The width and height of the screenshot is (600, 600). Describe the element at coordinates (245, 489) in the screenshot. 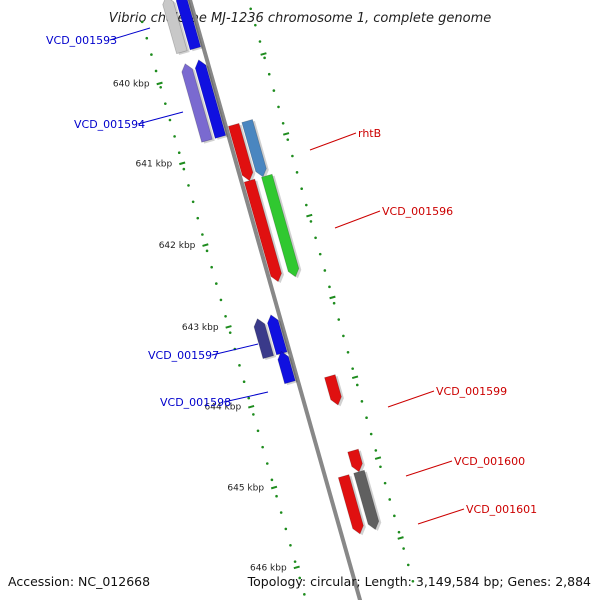

I see `kbp-label: 645 kbp` at that location.